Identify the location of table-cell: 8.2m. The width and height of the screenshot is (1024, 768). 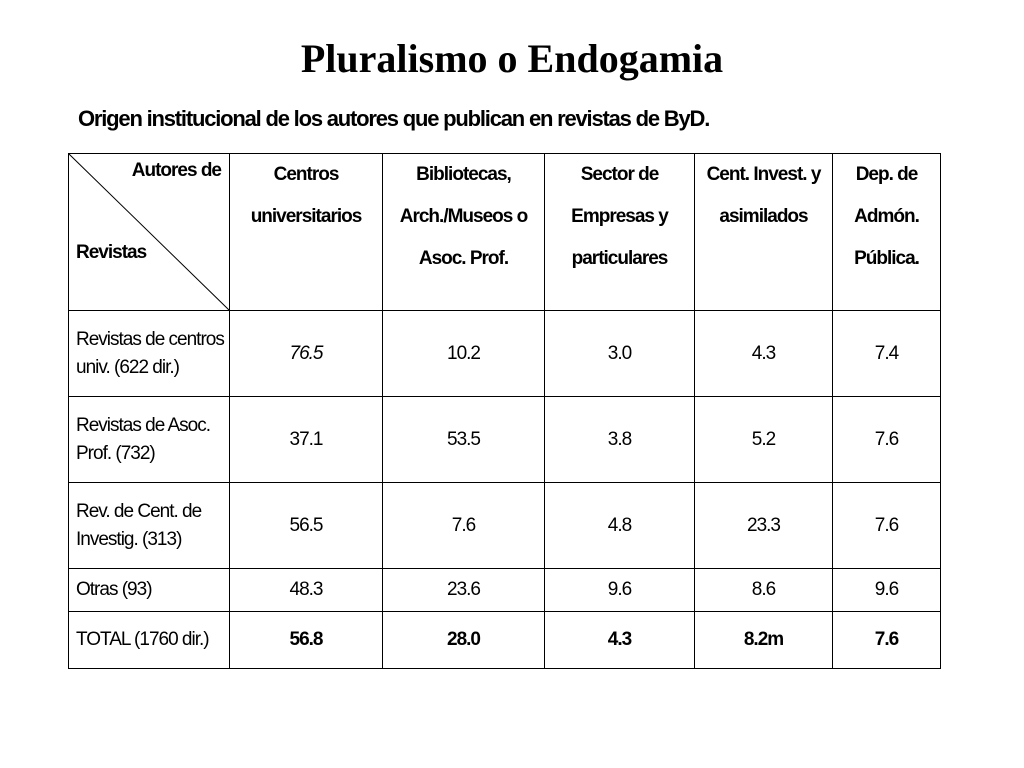
(763, 640).